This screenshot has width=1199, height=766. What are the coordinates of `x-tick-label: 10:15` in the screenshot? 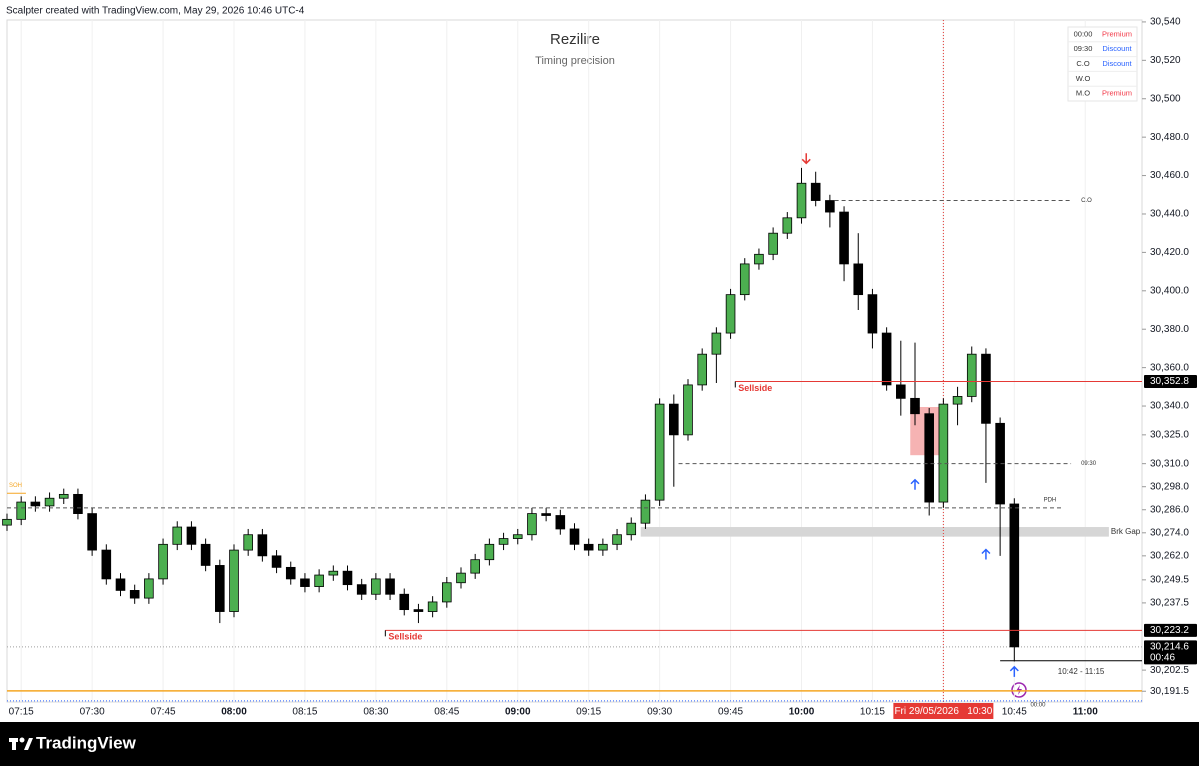 It's located at (872, 712).